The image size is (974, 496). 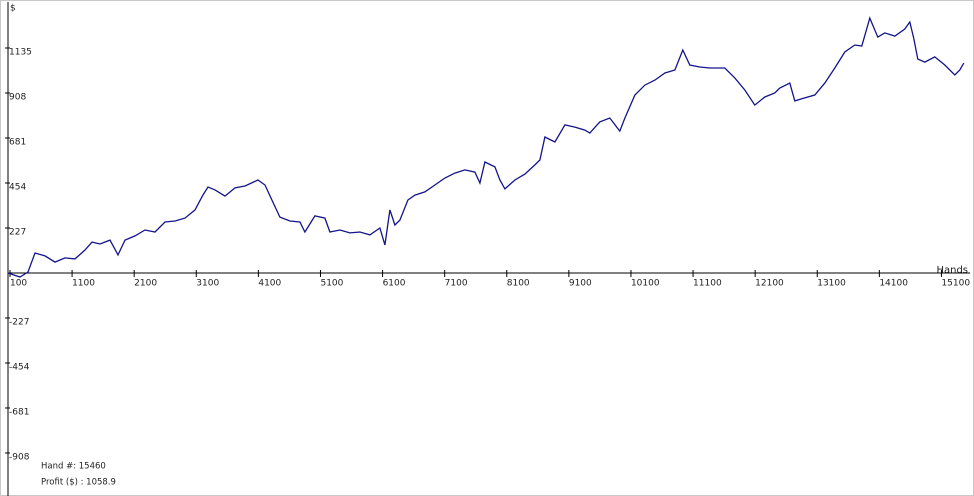 What do you see at coordinates (952, 270) in the screenshot?
I see `x-axis-label: Hands` at bounding box center [952, 270].